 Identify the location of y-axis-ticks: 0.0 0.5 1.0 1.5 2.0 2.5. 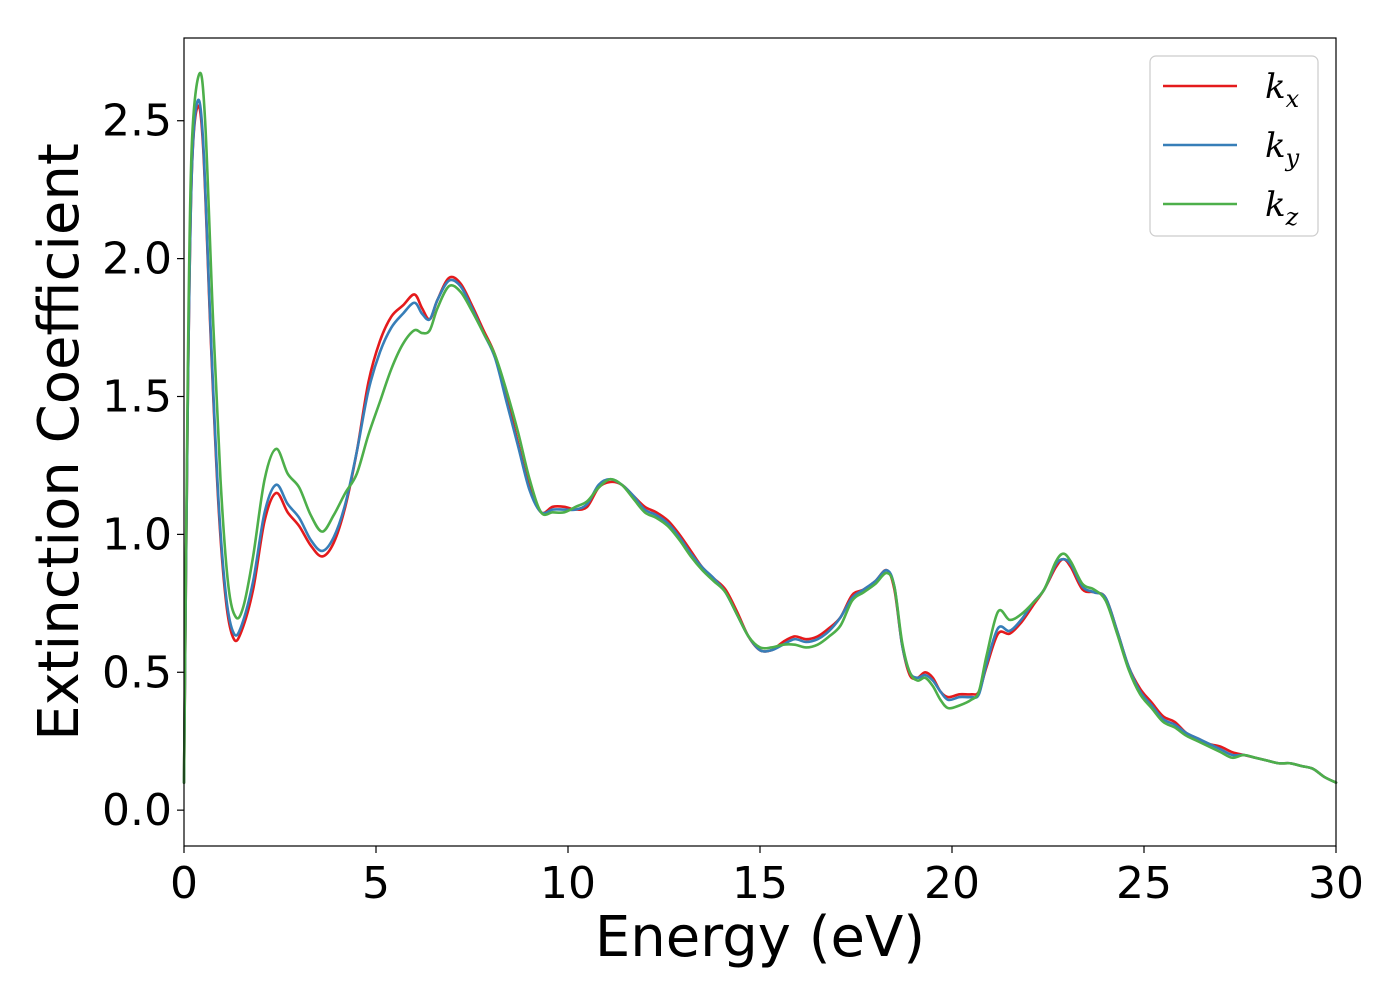
(143, 466).